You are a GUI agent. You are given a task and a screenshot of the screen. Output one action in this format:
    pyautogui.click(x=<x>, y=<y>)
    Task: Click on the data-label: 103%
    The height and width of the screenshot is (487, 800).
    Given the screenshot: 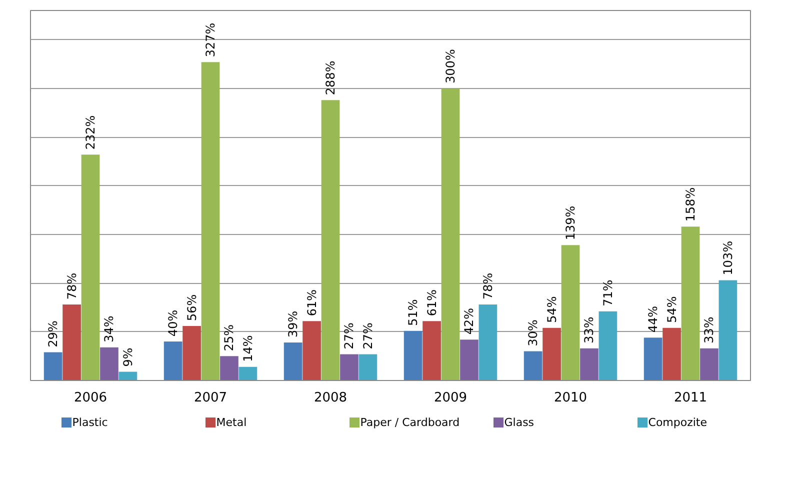 What is the action you would take?
    pyautogui.click(x=727, y=258)
    